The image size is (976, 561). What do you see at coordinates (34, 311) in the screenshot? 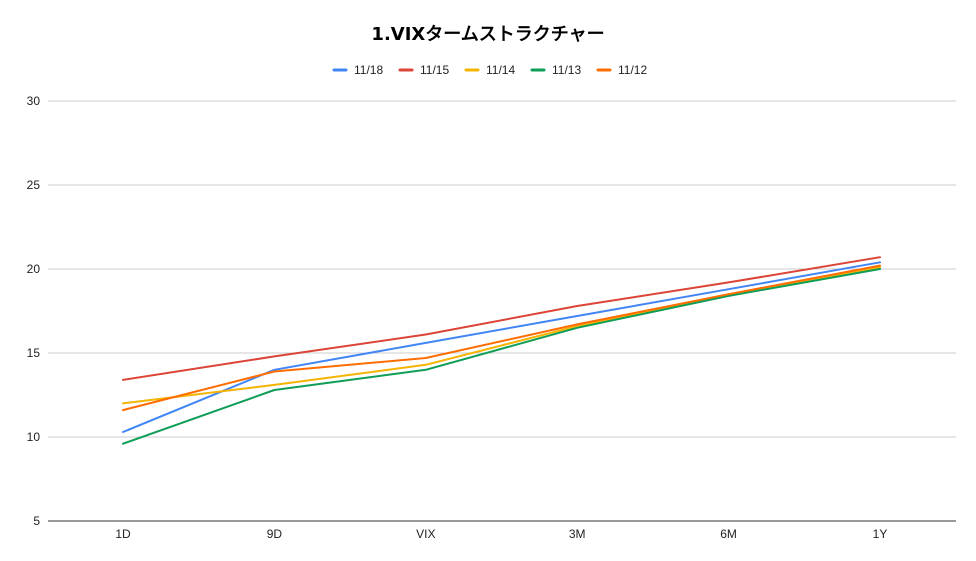
I see `y-axis: 5 10 15 20 25 30` at bounding box center [34, 311].